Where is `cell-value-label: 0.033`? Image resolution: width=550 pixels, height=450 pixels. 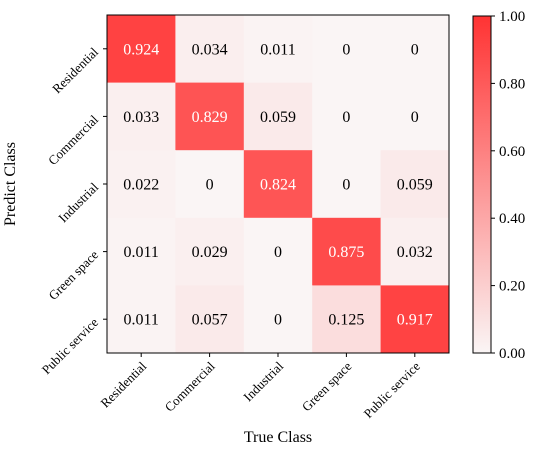
cell-value-label: 0.033 is located at coordinates (141, 117).